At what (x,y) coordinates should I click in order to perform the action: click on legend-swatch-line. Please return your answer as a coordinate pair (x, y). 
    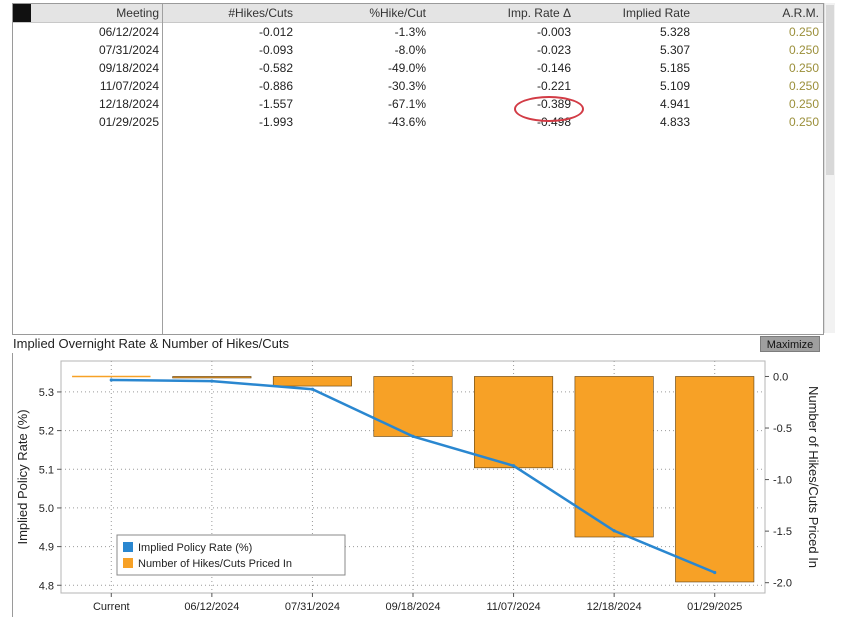
    Looking at the image, I should click on (128, 547).